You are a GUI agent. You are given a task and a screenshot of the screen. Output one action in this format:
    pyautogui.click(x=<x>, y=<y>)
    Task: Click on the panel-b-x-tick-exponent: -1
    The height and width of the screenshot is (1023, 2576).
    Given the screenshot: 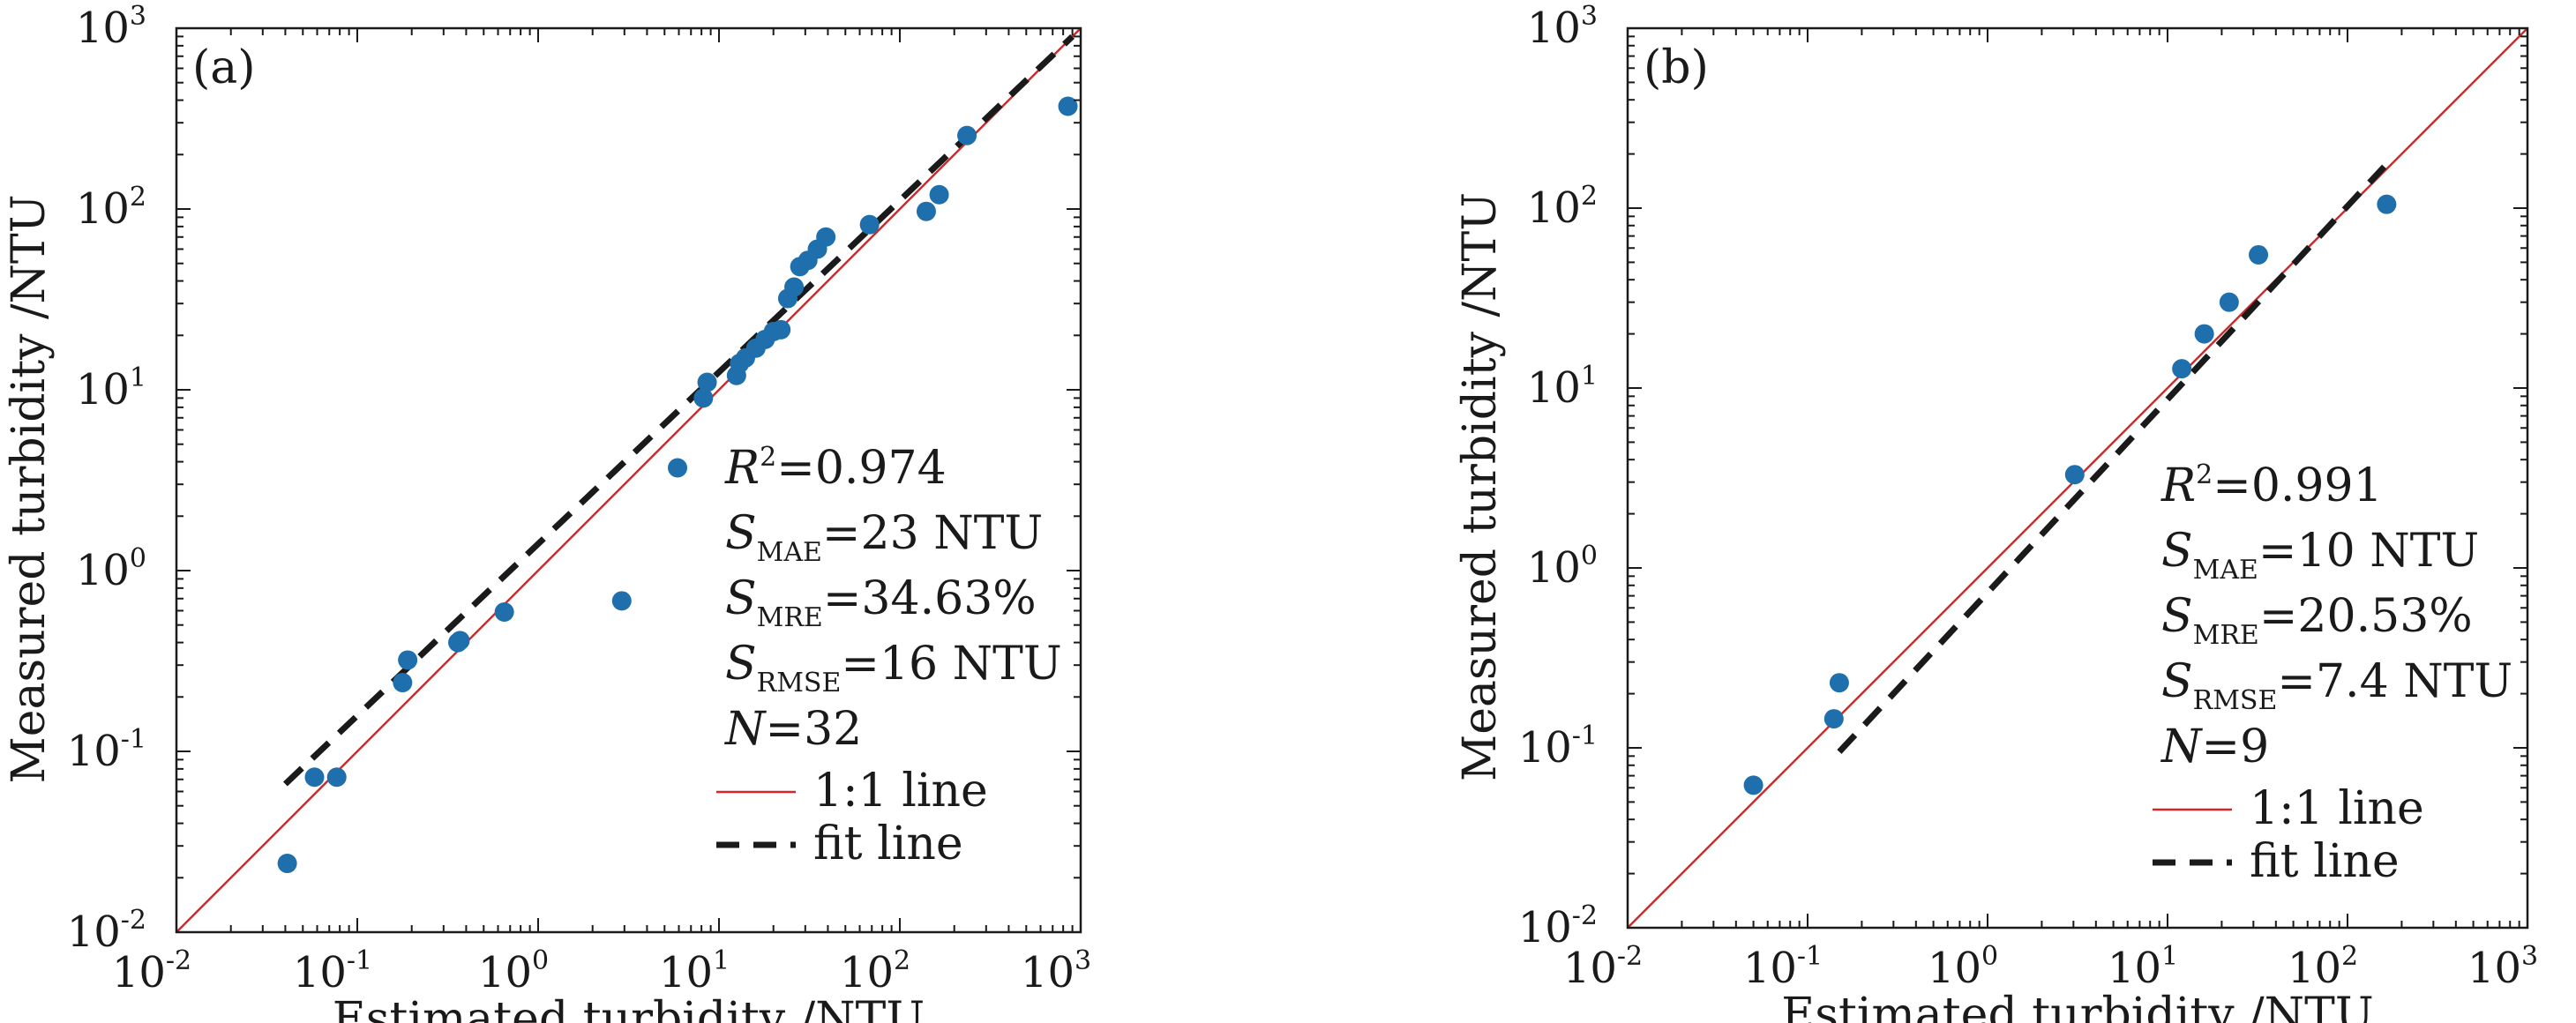 What is the action you would take?
    pyautogui.click(x=1810, y=957)
    